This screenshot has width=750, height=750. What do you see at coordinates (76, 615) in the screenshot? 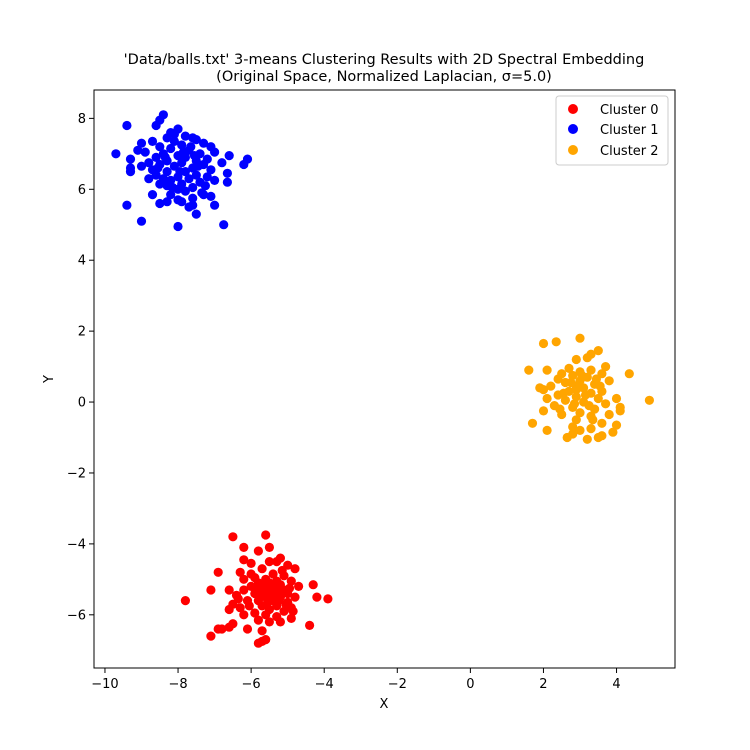
I see `y-tick-label: −6` at bounding box center [76, 615].